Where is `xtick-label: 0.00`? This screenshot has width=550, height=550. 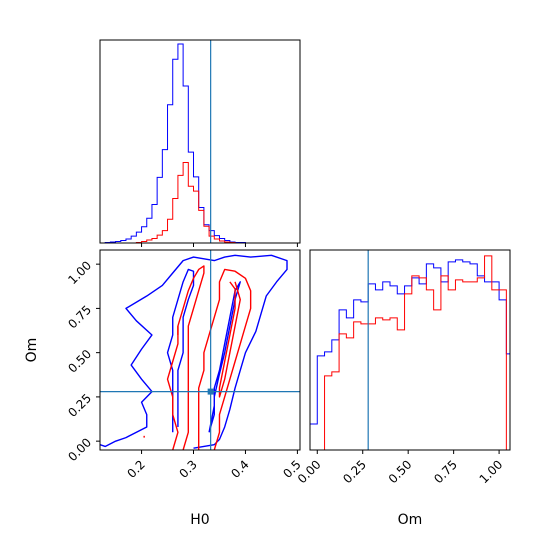
xtick-label: 0.00 is located at coordinates (309, 471).